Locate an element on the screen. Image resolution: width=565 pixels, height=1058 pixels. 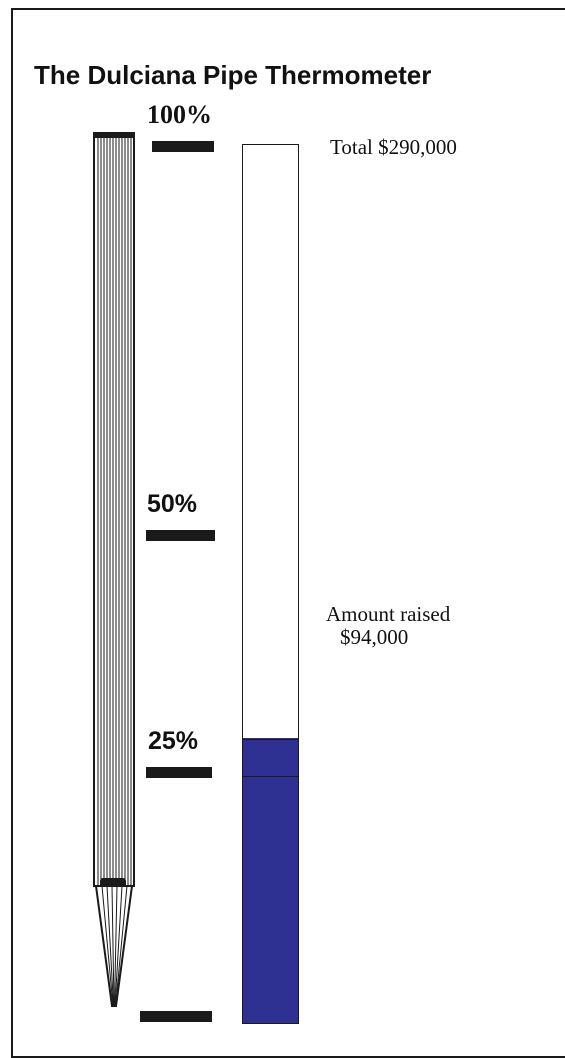
amount-raised-fill is located at coordinates (270, 880).